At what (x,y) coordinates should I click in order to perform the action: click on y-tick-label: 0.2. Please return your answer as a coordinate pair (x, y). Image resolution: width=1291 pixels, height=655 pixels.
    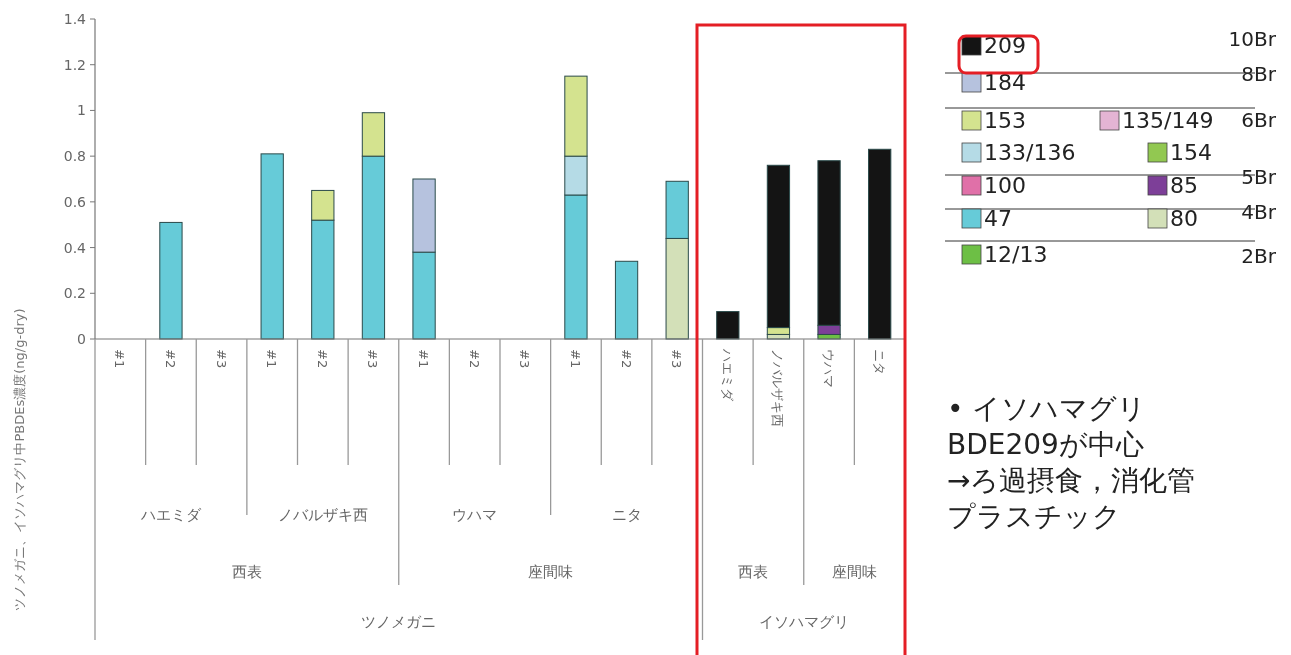
    Looking at the image, I should click on (74, 293).